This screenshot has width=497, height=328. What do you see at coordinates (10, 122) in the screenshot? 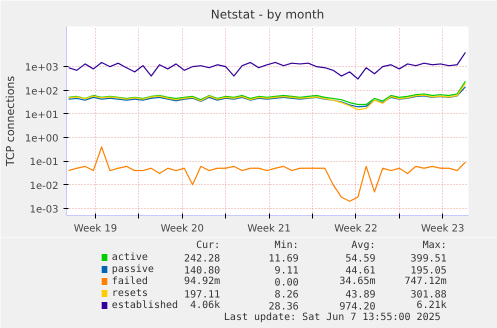
I see `y-axis-title: TCP connections` at bounding box center [10, 122].